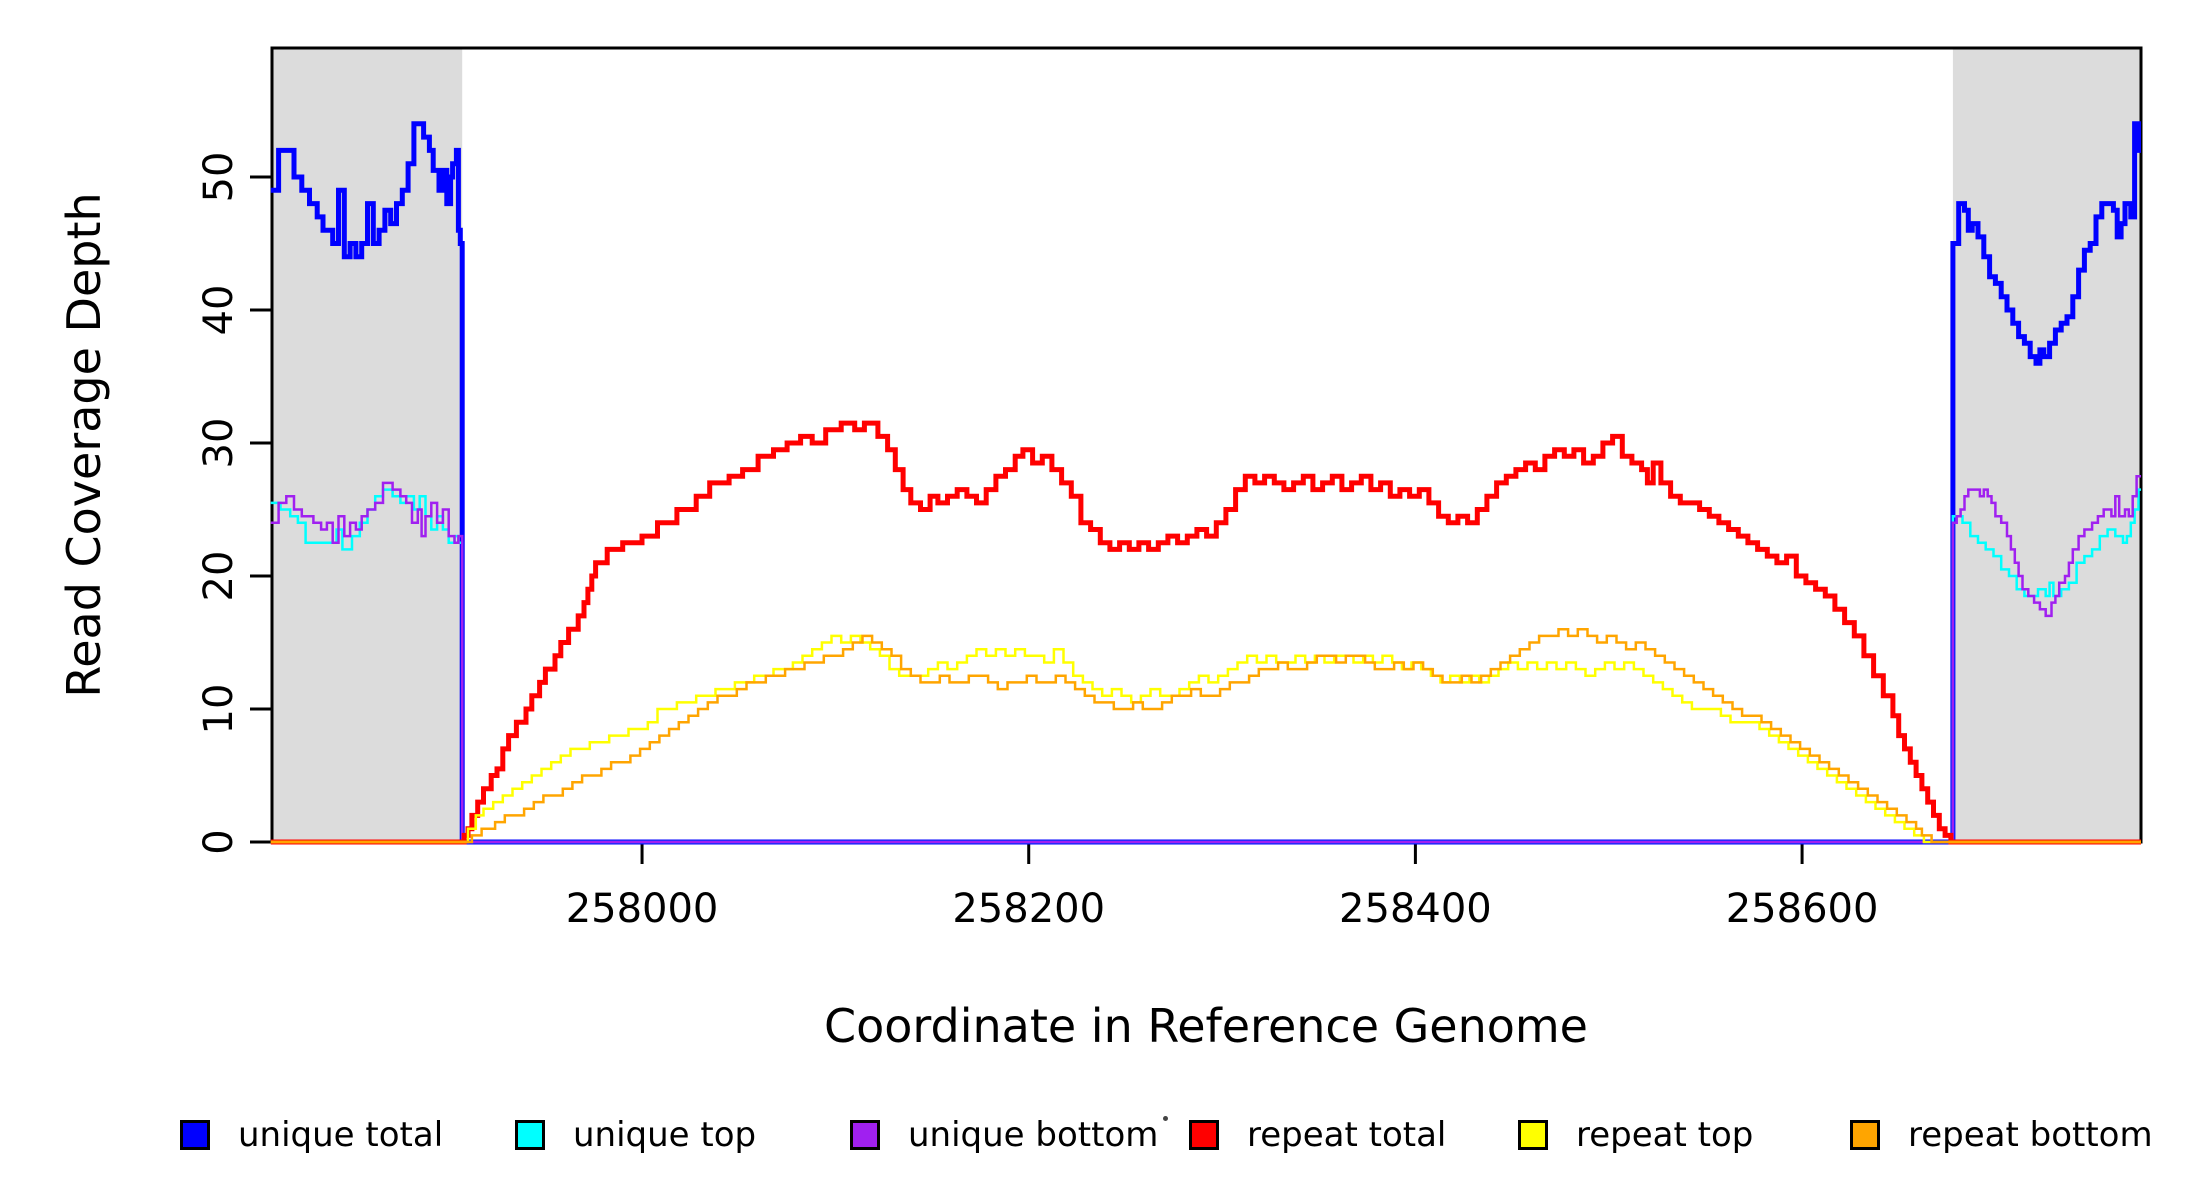  I want to click on svg-text: 0, so click(219, 841).